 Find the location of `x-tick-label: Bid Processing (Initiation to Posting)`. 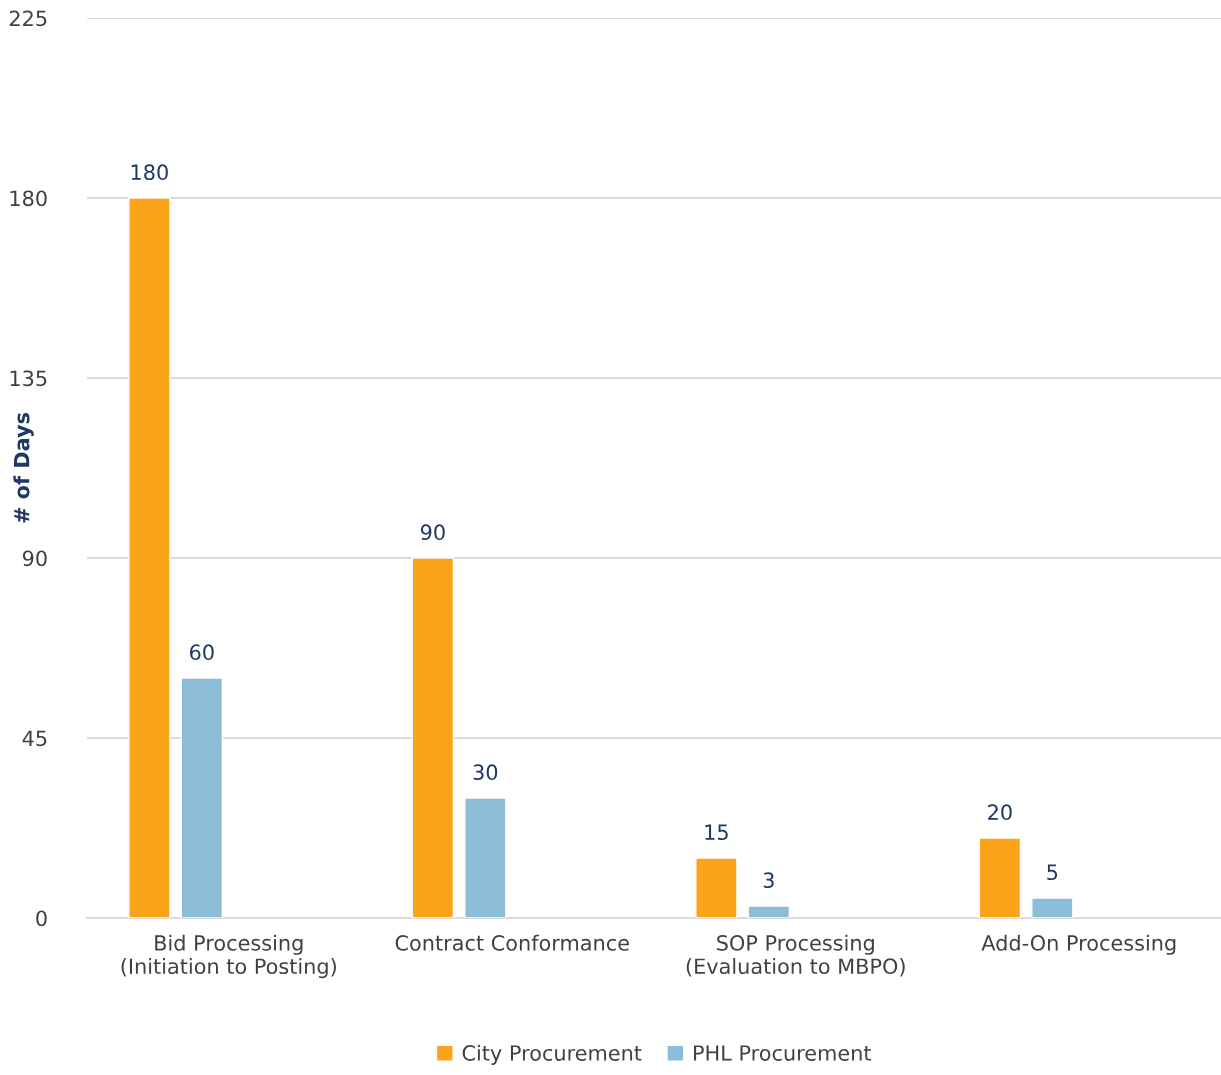

x-tick-label: Bid Processing (Initiation to Posting) is located at coordinates (228, 956).